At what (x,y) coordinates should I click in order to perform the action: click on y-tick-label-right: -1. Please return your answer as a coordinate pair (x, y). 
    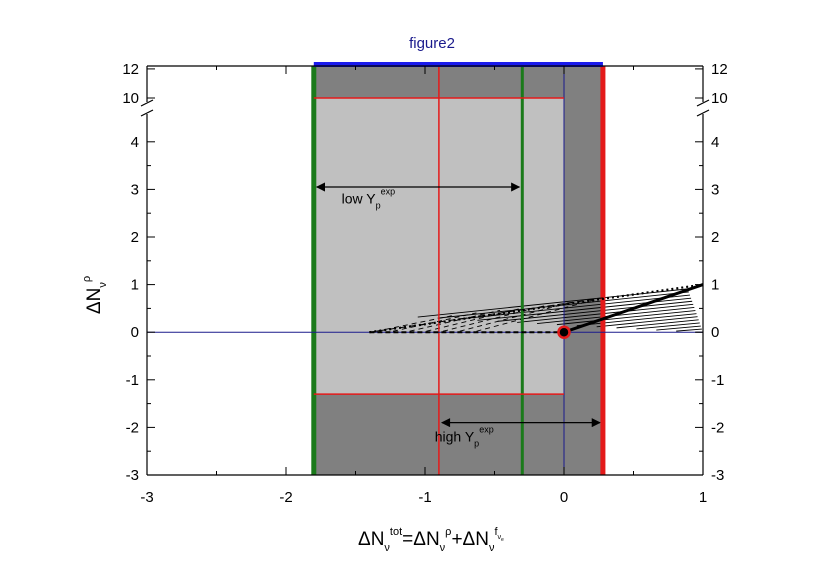
    Looking at the image, I should click on (717, 380).